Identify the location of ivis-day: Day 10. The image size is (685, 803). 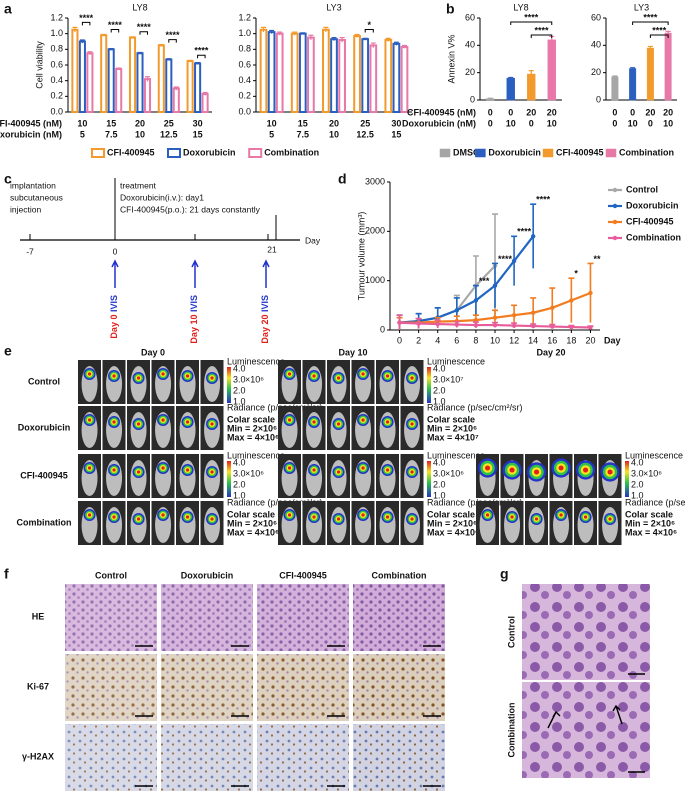
(194, 329).